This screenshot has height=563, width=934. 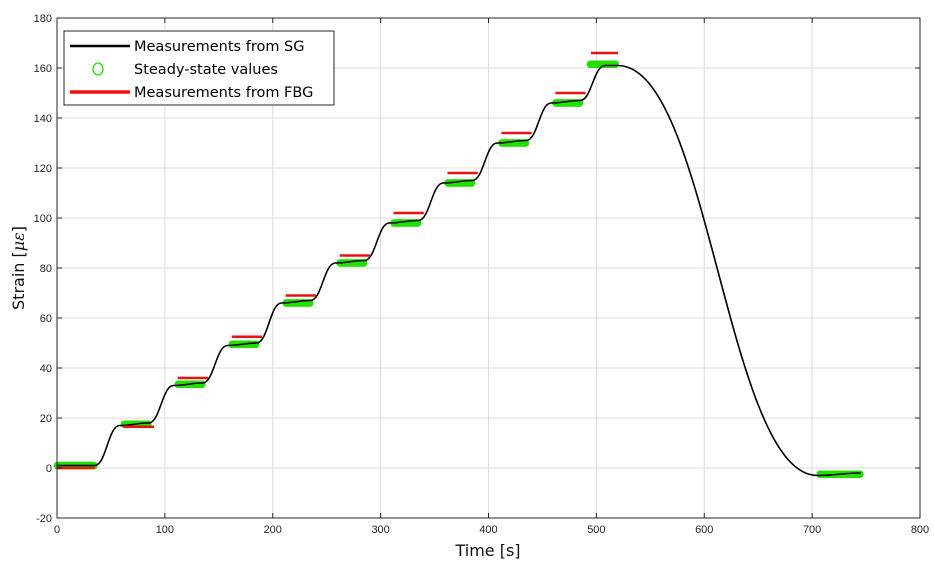 I want to click on x-tick-label: 400, so click(x=488, y=530).